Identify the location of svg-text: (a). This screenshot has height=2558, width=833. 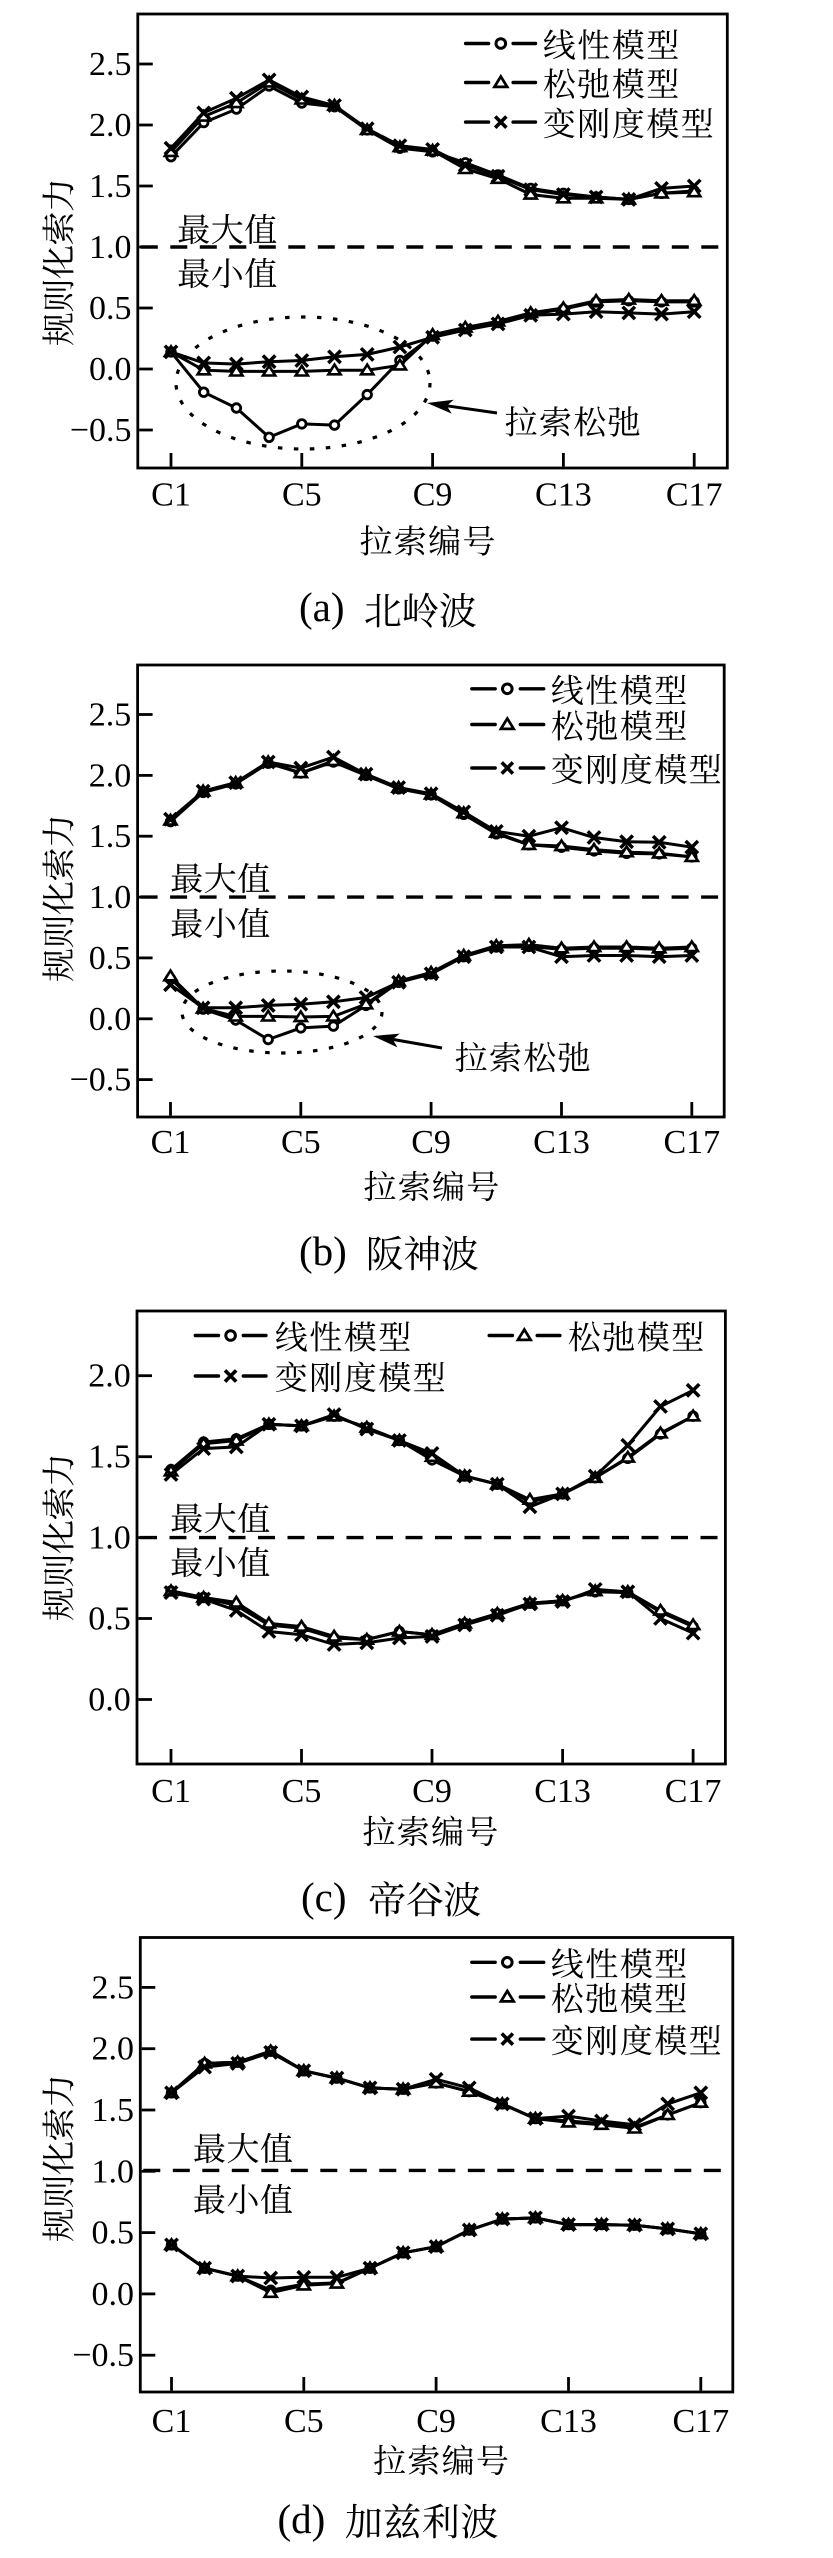
(322, 607).